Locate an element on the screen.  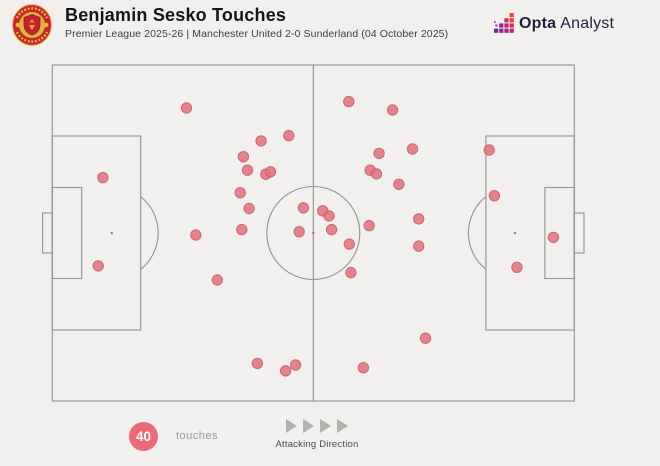
manchester-united-crest-icon is located at coordinates (32, 25).